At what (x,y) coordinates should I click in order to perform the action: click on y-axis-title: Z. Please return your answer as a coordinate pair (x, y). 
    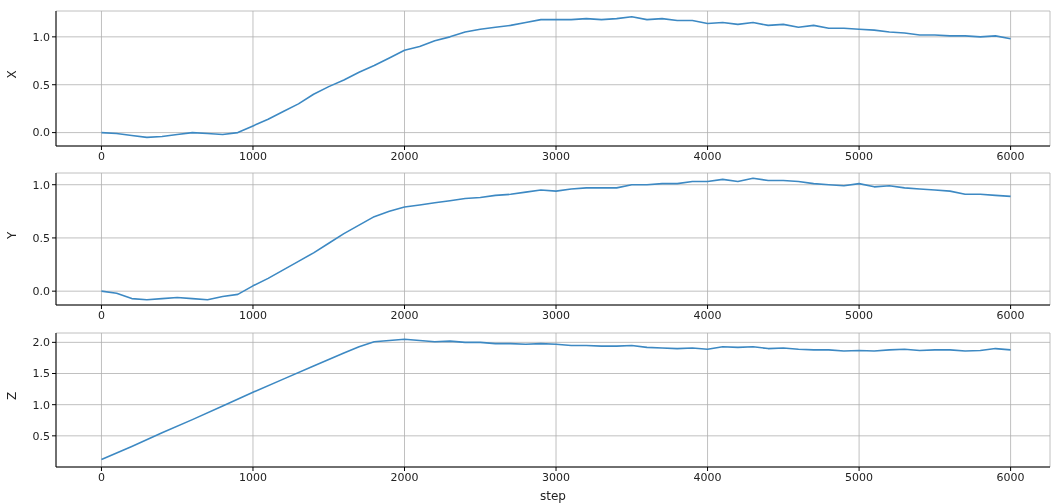
    Looking at the image, I should click on (12, 395).